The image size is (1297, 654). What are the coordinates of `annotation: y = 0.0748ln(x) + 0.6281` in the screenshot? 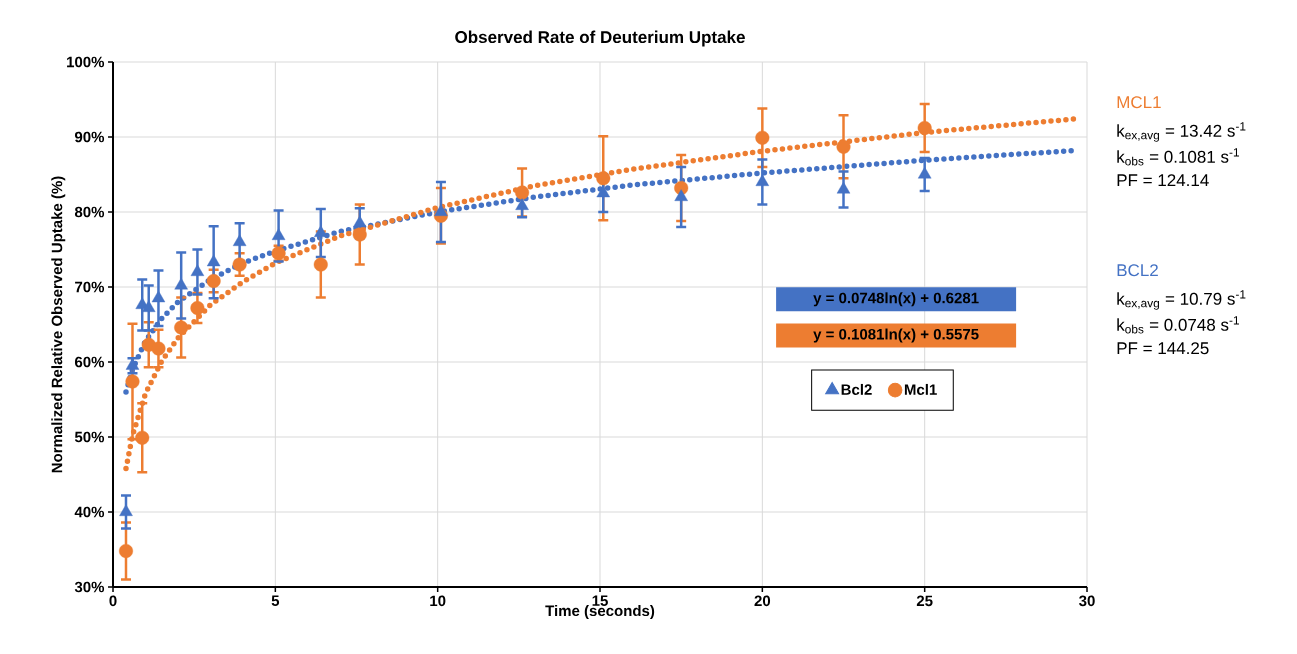 It's located at (896, 299).